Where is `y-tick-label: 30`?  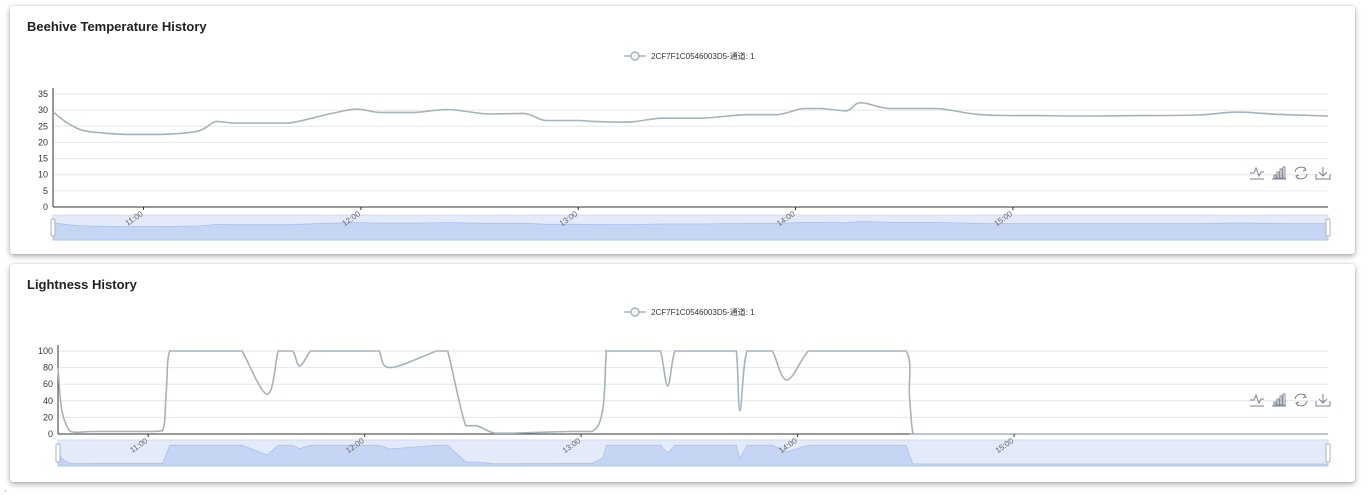 y-tick-label: 30 is located at coordinates (43, 110).